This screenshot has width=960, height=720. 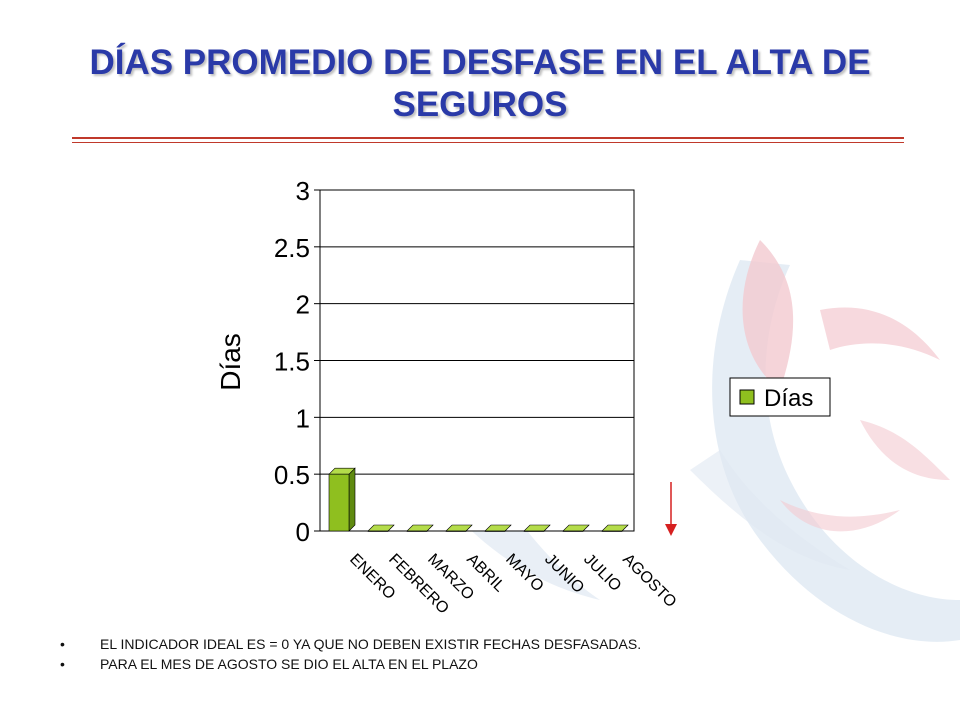 What do you see at coordinates (303, 418) in the screenshot?
I see `y-tick-label: 1` at bounding box center [303, 418].